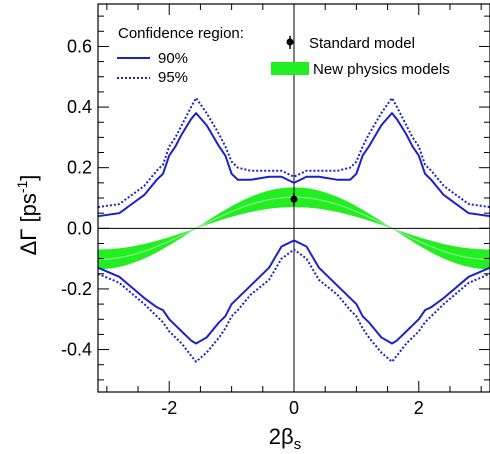 The image size is (490, 454). What do you see at coordinates (419, 408) in the screenshot?
I see `x-tick-label: 2` at bounding box center [419, 408].